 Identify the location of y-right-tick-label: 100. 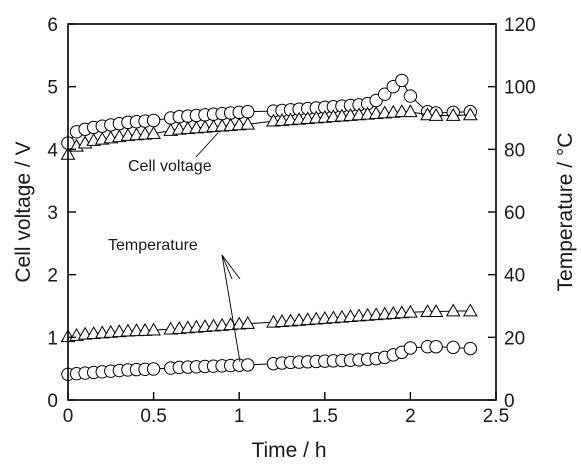
(520, 88).